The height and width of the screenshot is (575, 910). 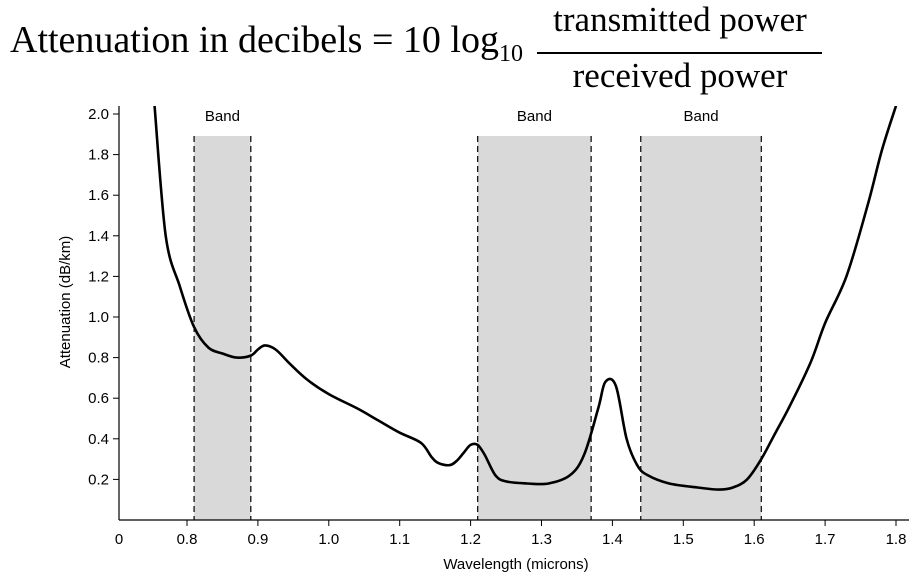 What do you see at coordinates (896, 539) in the screenshot?
I see `x-tick-label: 1.8` at bounding box center [896, 539].